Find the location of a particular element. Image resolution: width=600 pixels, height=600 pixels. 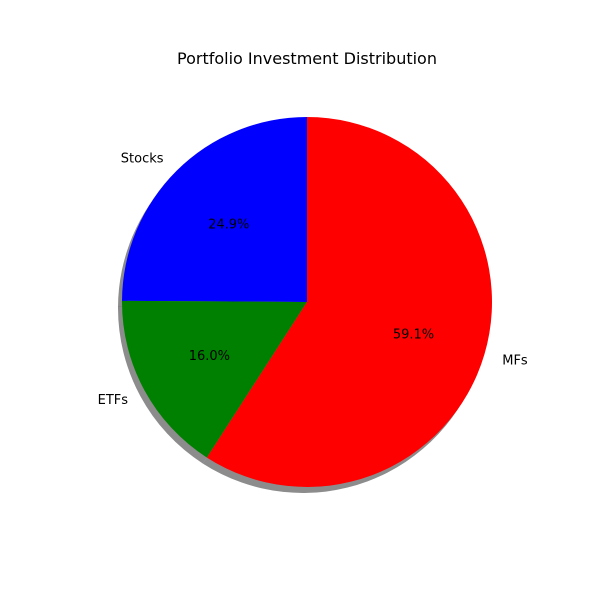

slice-label-stocks: Stocks is located at coordinates (142, 159).